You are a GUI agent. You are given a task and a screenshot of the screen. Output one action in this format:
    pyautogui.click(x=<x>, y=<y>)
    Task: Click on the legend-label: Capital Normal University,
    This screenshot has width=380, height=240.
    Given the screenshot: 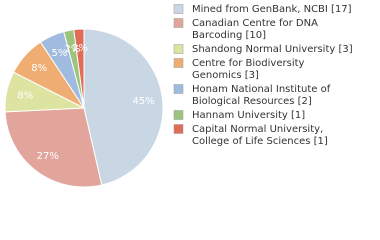 What is the action you would take?
    pyautogui.click(x=257, y=129)
    